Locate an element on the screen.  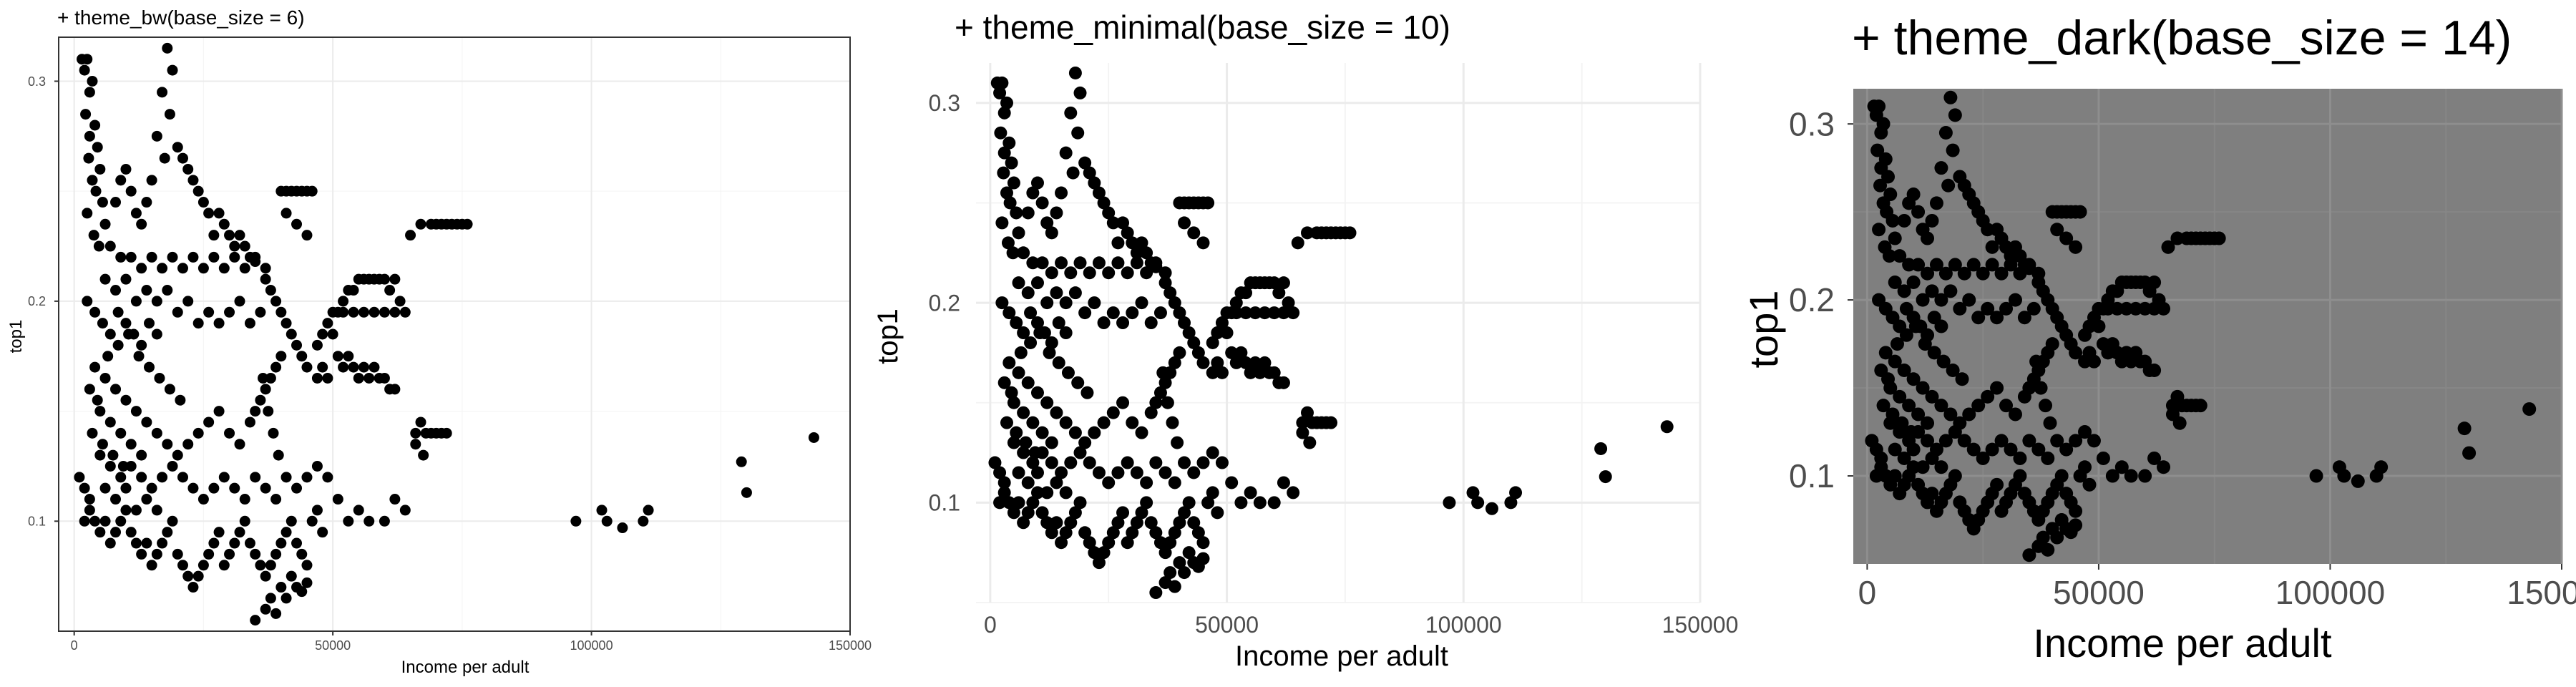
panel-minimal-xlabel: Income per adult is located at coordinates (1341, 656).